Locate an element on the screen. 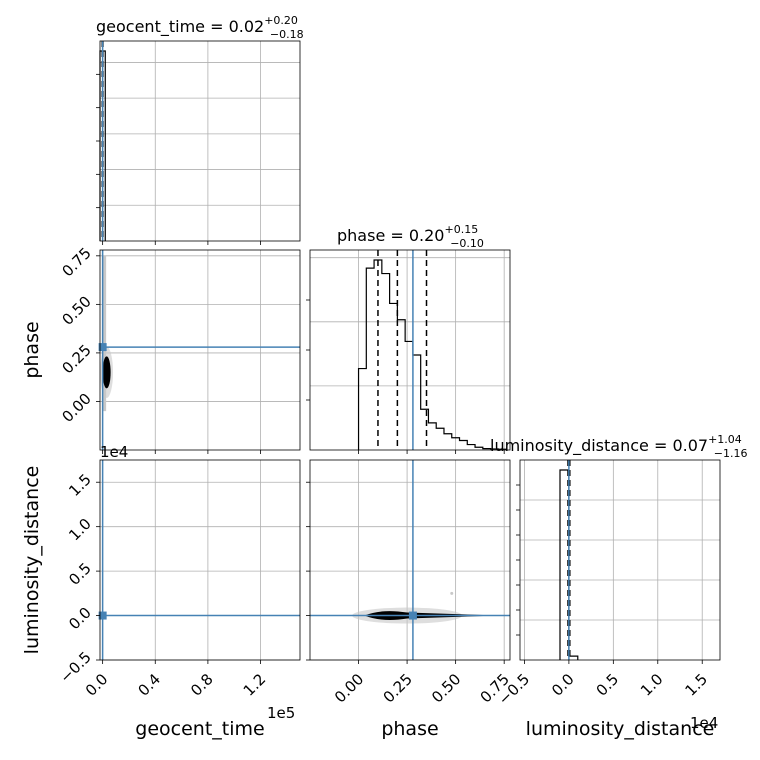 This screenshot has width=760, height=760. offset-label-ld-y: 1e4 is located at coordinates (114, 452).